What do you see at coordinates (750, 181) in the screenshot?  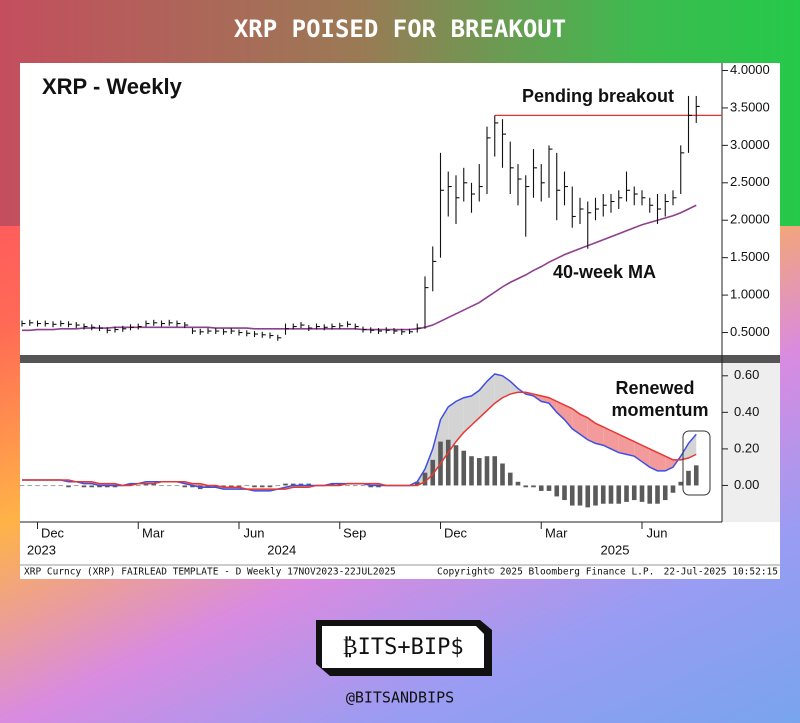 I see `y-tick-label: 2.5000` at bounding box center [750, 181].